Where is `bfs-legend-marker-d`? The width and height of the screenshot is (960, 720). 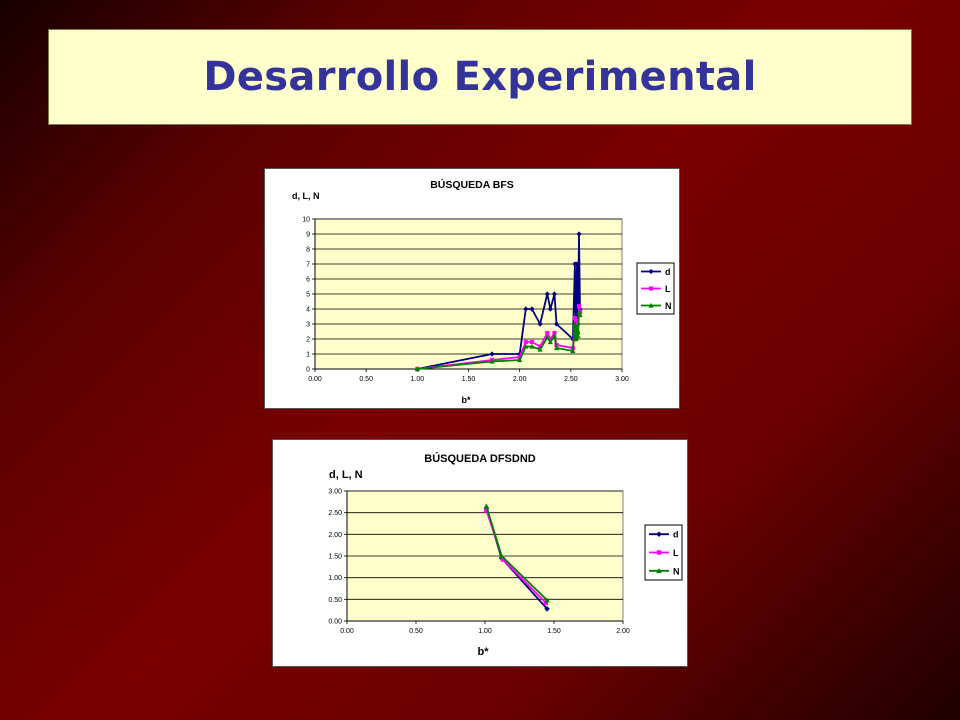 bfs-legend-marker-d is located at coordinates (651, 271).